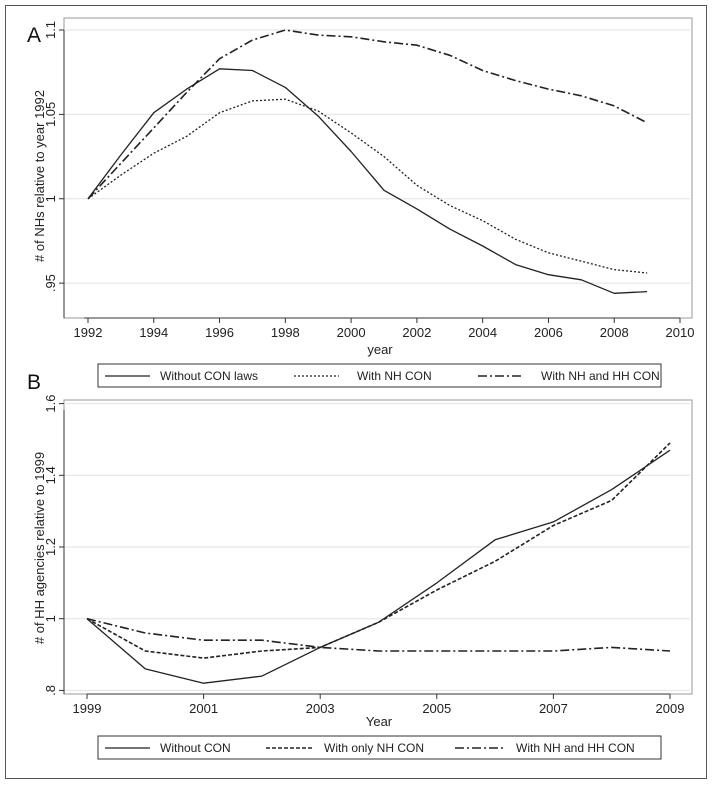  What do you see at coordinates (379, 721) in the screenshot?
I see `panel-b-xlabel: Year` at bounding box center [379, 721].